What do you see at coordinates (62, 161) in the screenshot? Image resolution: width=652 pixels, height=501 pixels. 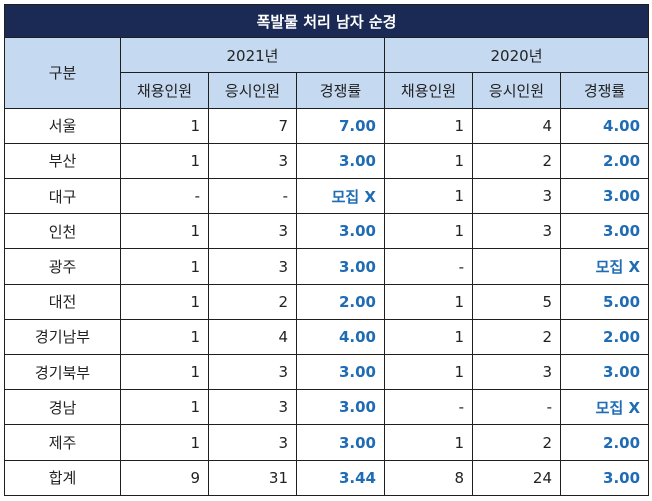 I see `region-name: 부산` at bounding box center [62, 161].